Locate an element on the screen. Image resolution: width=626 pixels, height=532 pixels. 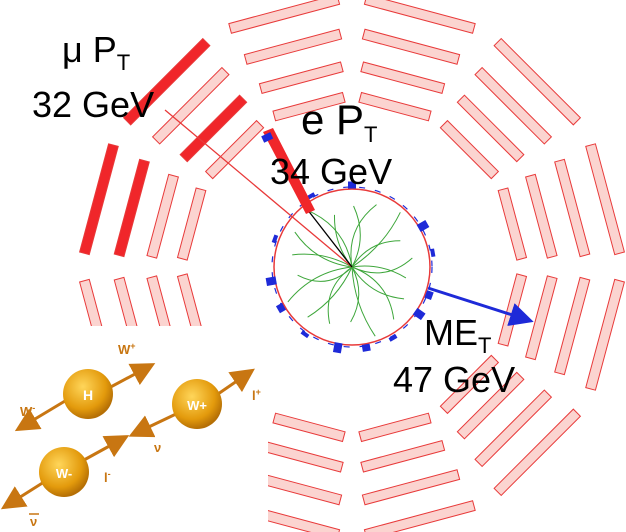
wminus-arrow-label: W- is located at coordinates (27, 411).